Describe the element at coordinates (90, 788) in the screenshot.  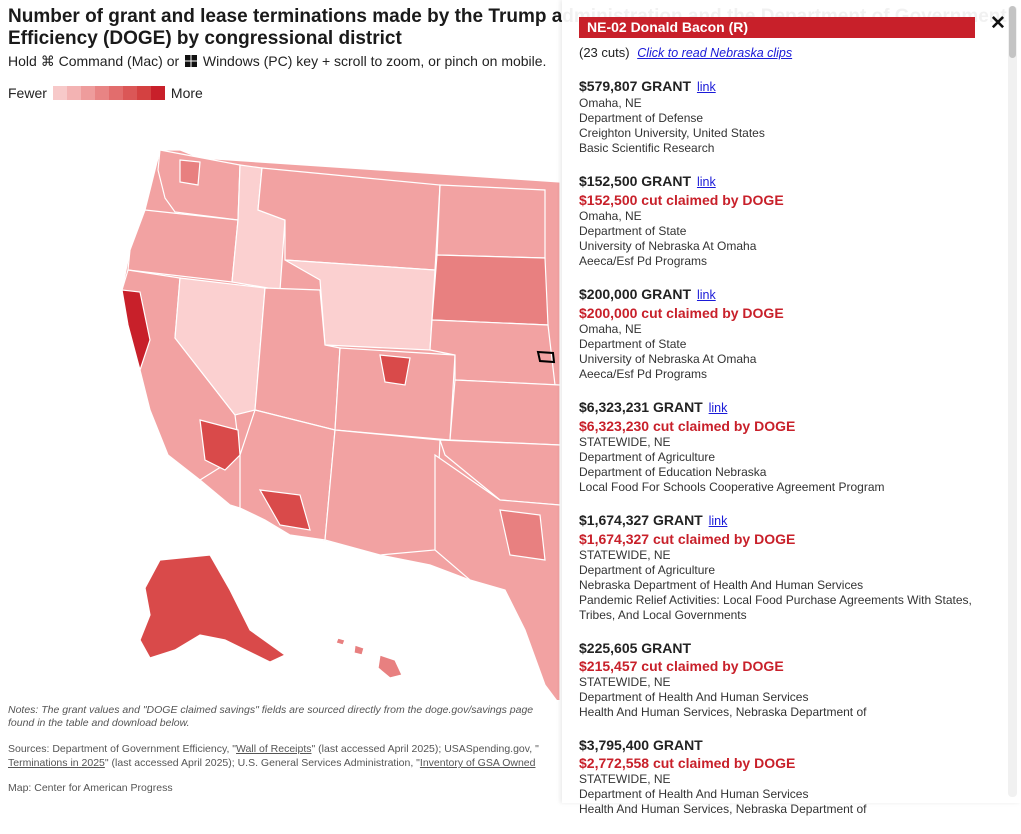
I see `map-credit: Map: Center for American Progress` at that location.